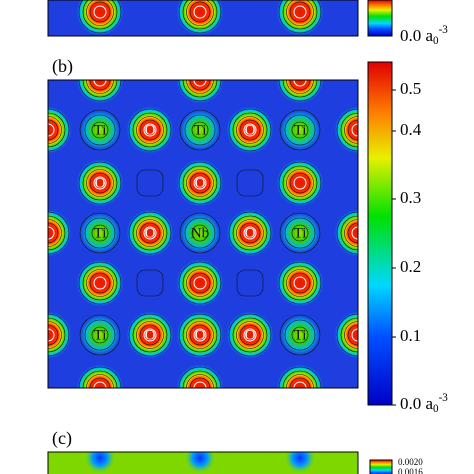 The width and height of the screenshot is (474, 474). What do you see at coordinates (203, 18) in the screenshot?
I see `map-a` at bounding box center [203, 18].